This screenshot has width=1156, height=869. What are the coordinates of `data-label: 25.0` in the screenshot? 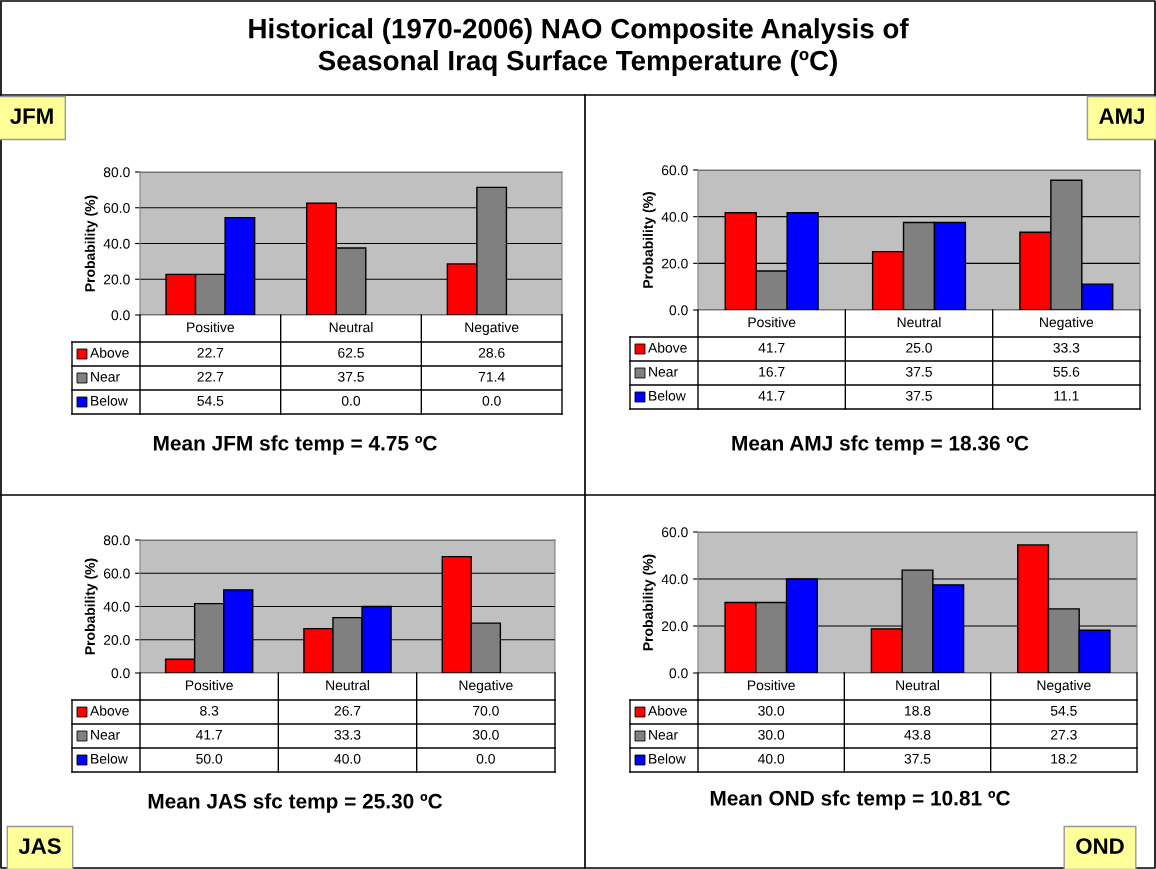 It's located at (919, 347).